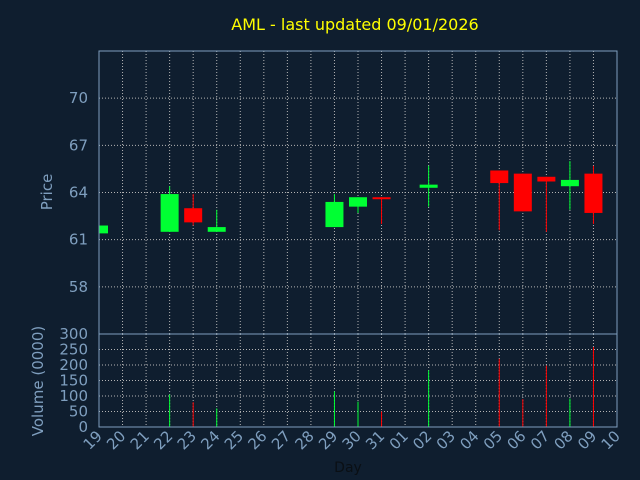 This screenshot has height=480, width=640. What do you see at coordinates (73, 365) in the screenshot?
I see `volume-tick-label: 200` at bounding box center [73, 365].